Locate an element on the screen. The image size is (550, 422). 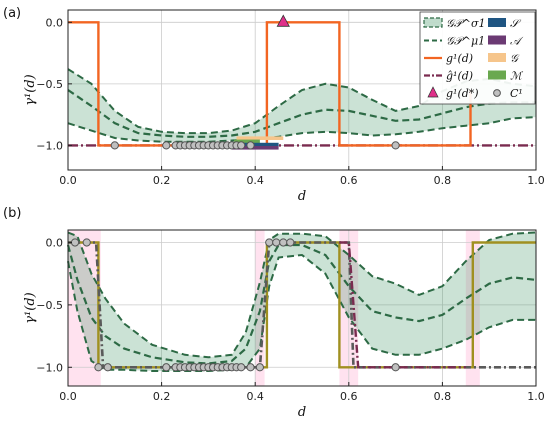
region-strip-A is located at coordinates (255, 147).